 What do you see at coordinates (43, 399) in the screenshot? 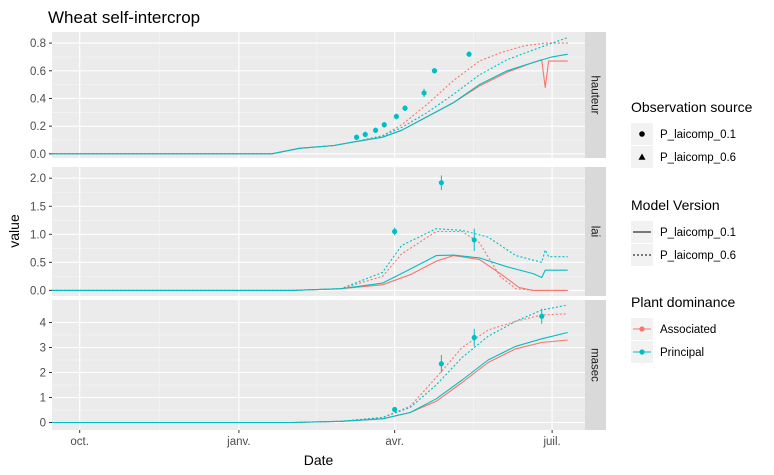
I see `y-tick-label: 1` at bounding box center [43, 399].